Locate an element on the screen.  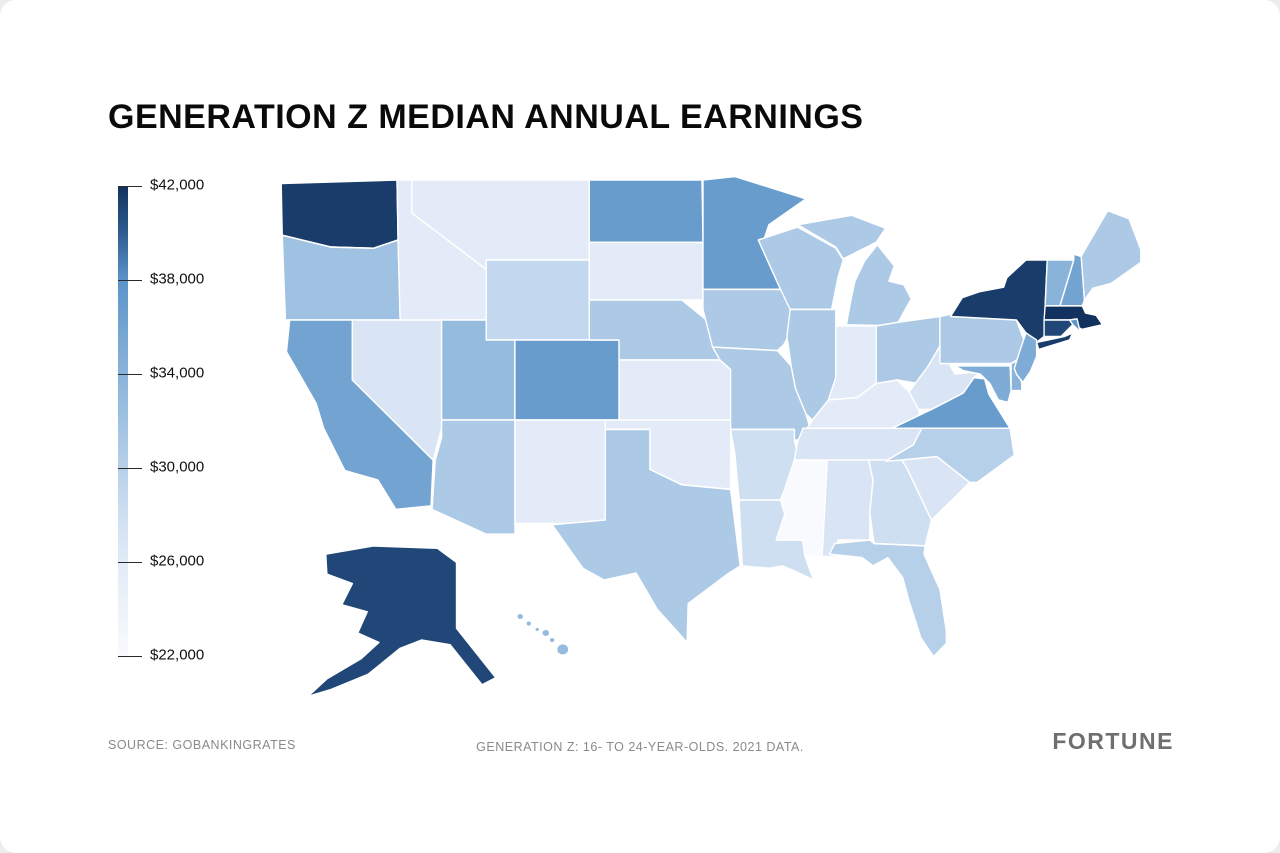
fortune-logo: FORTUNE is located at coordinates (1113, 741).